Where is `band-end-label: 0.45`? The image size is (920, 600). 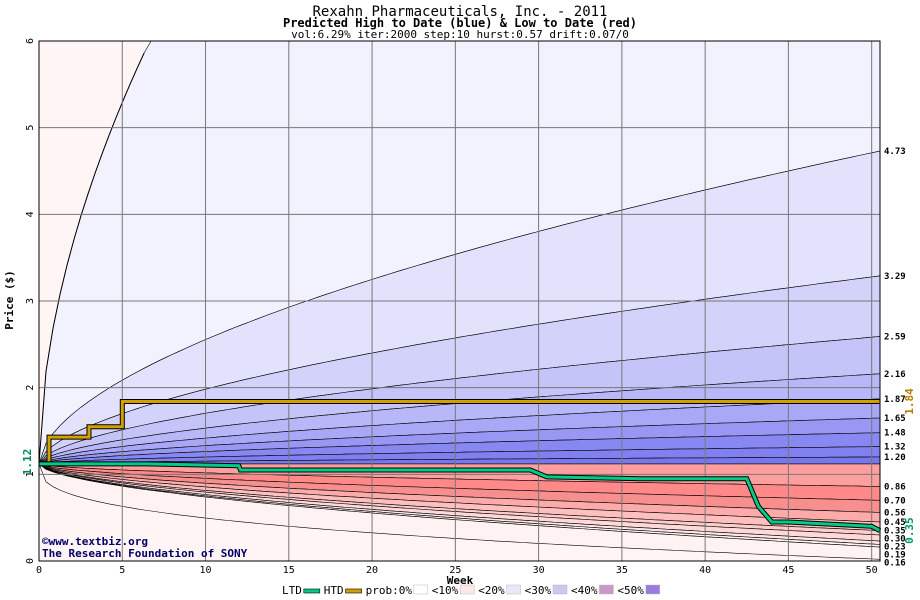
band-end-label: 0.45 is located at coordinates (895, 523).